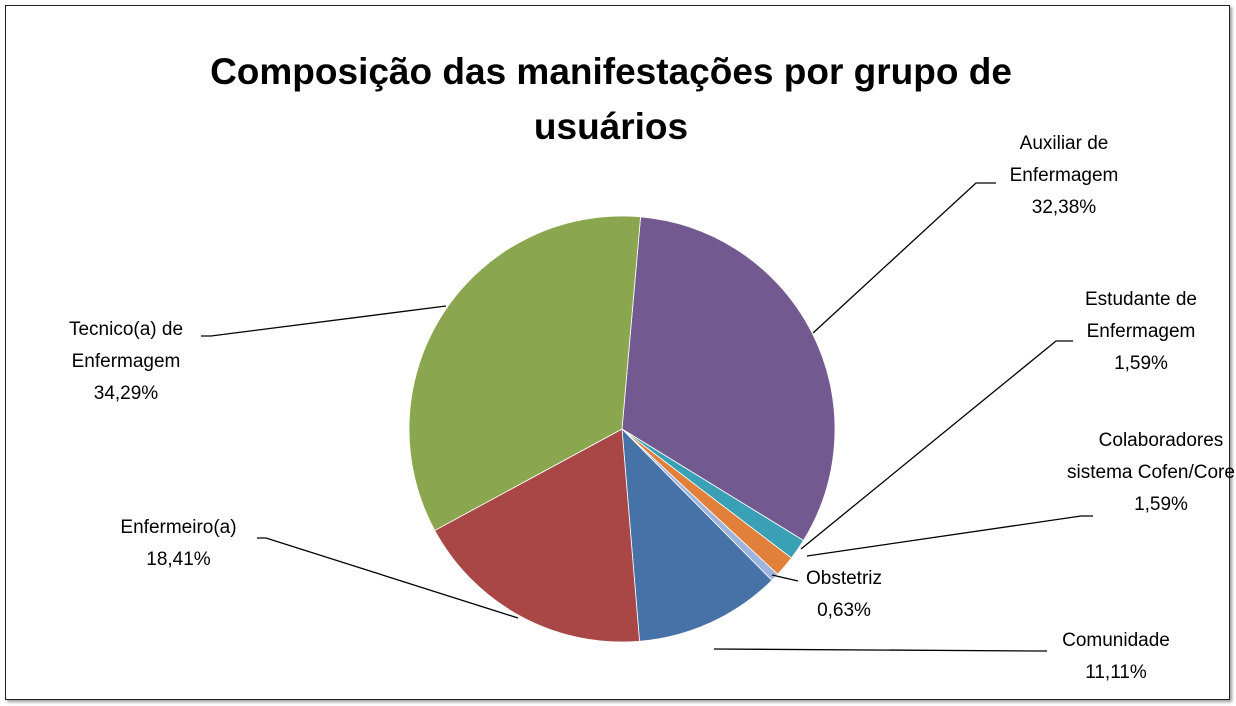  Describe the element at coordinates (178, 559) in the screenshot. I see `value-label: 18,41%` at that location.